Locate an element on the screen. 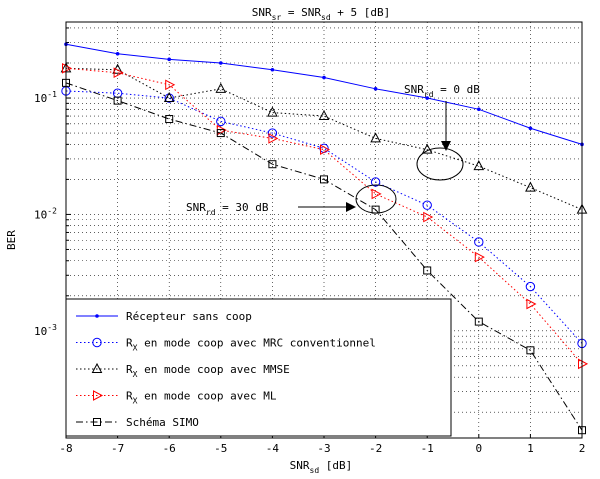  x-tick-label: -8 is located at coordinates (65, 448).